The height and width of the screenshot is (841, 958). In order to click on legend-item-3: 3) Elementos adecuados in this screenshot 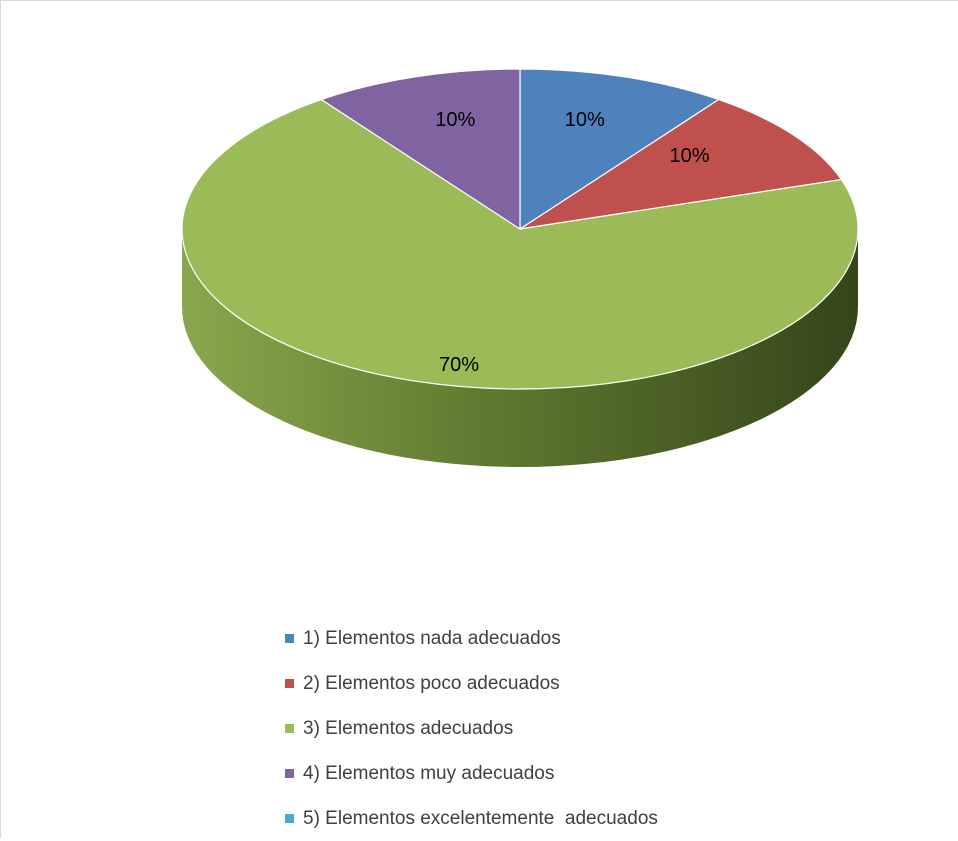, I will do `click(471, 728)`.